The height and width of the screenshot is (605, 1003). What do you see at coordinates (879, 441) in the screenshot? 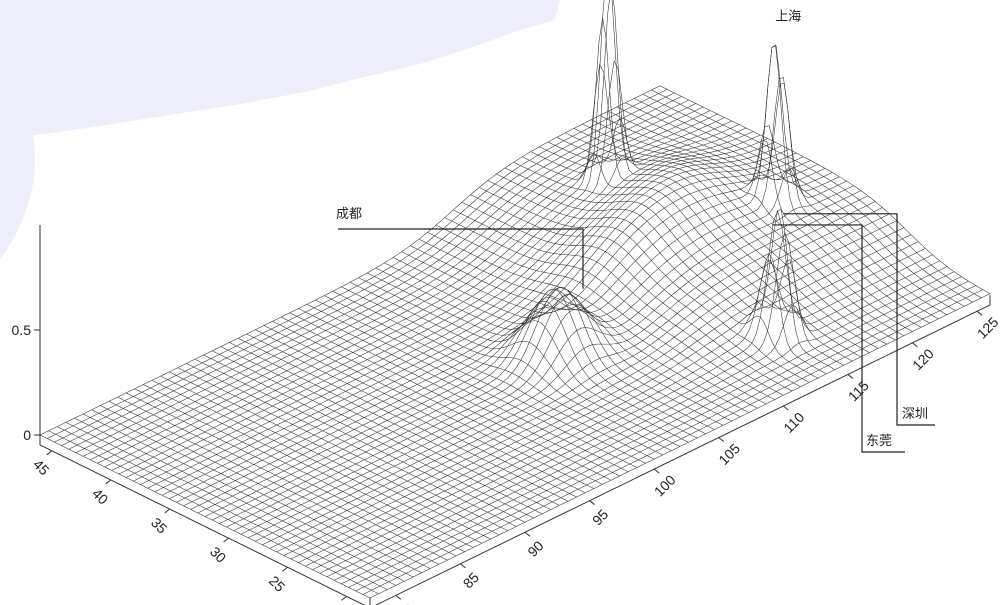
I see `city-label: 东莞` at bounding box center [879, 441].